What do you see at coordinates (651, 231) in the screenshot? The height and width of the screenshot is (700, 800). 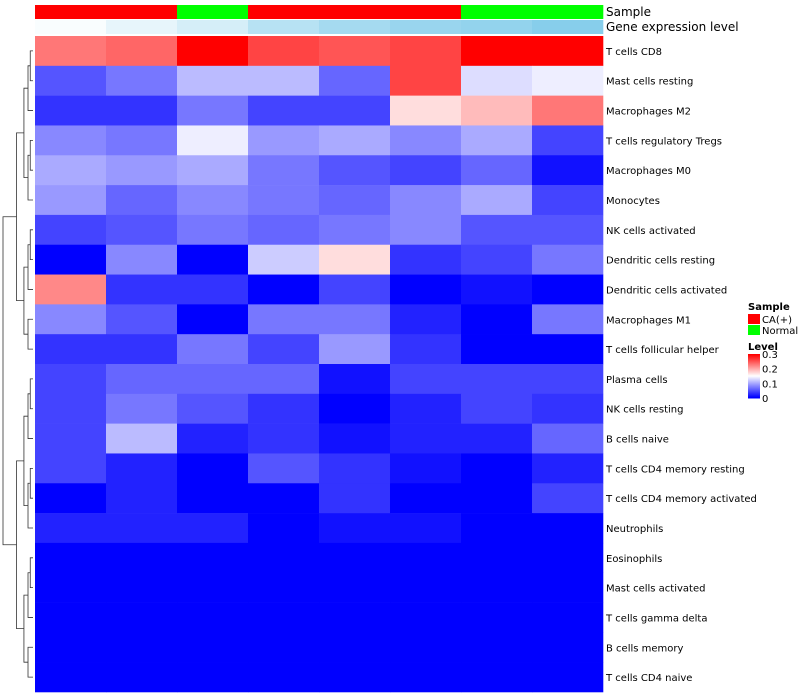 I see `row-label: NK cells activated` at bounding box center [651, 231].